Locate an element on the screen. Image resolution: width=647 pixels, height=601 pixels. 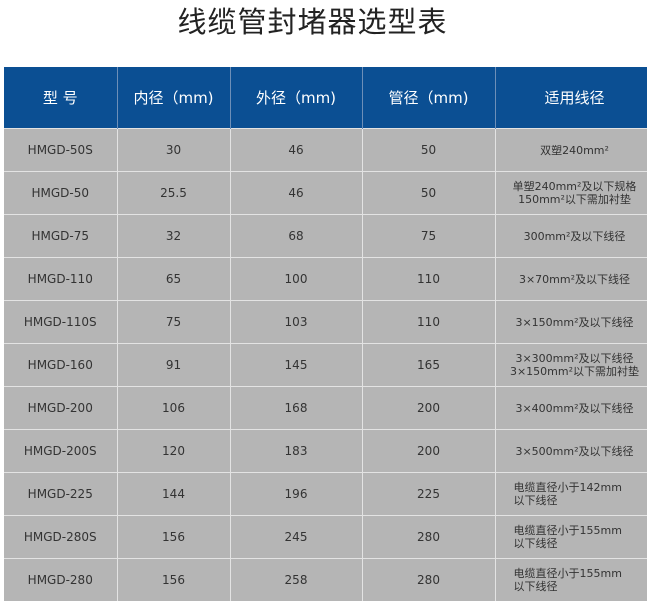
table-header-row: 型 号 内径（mm) 外径（mm) 管径（mm) 适用线径 is located at coordinates (325, 98).